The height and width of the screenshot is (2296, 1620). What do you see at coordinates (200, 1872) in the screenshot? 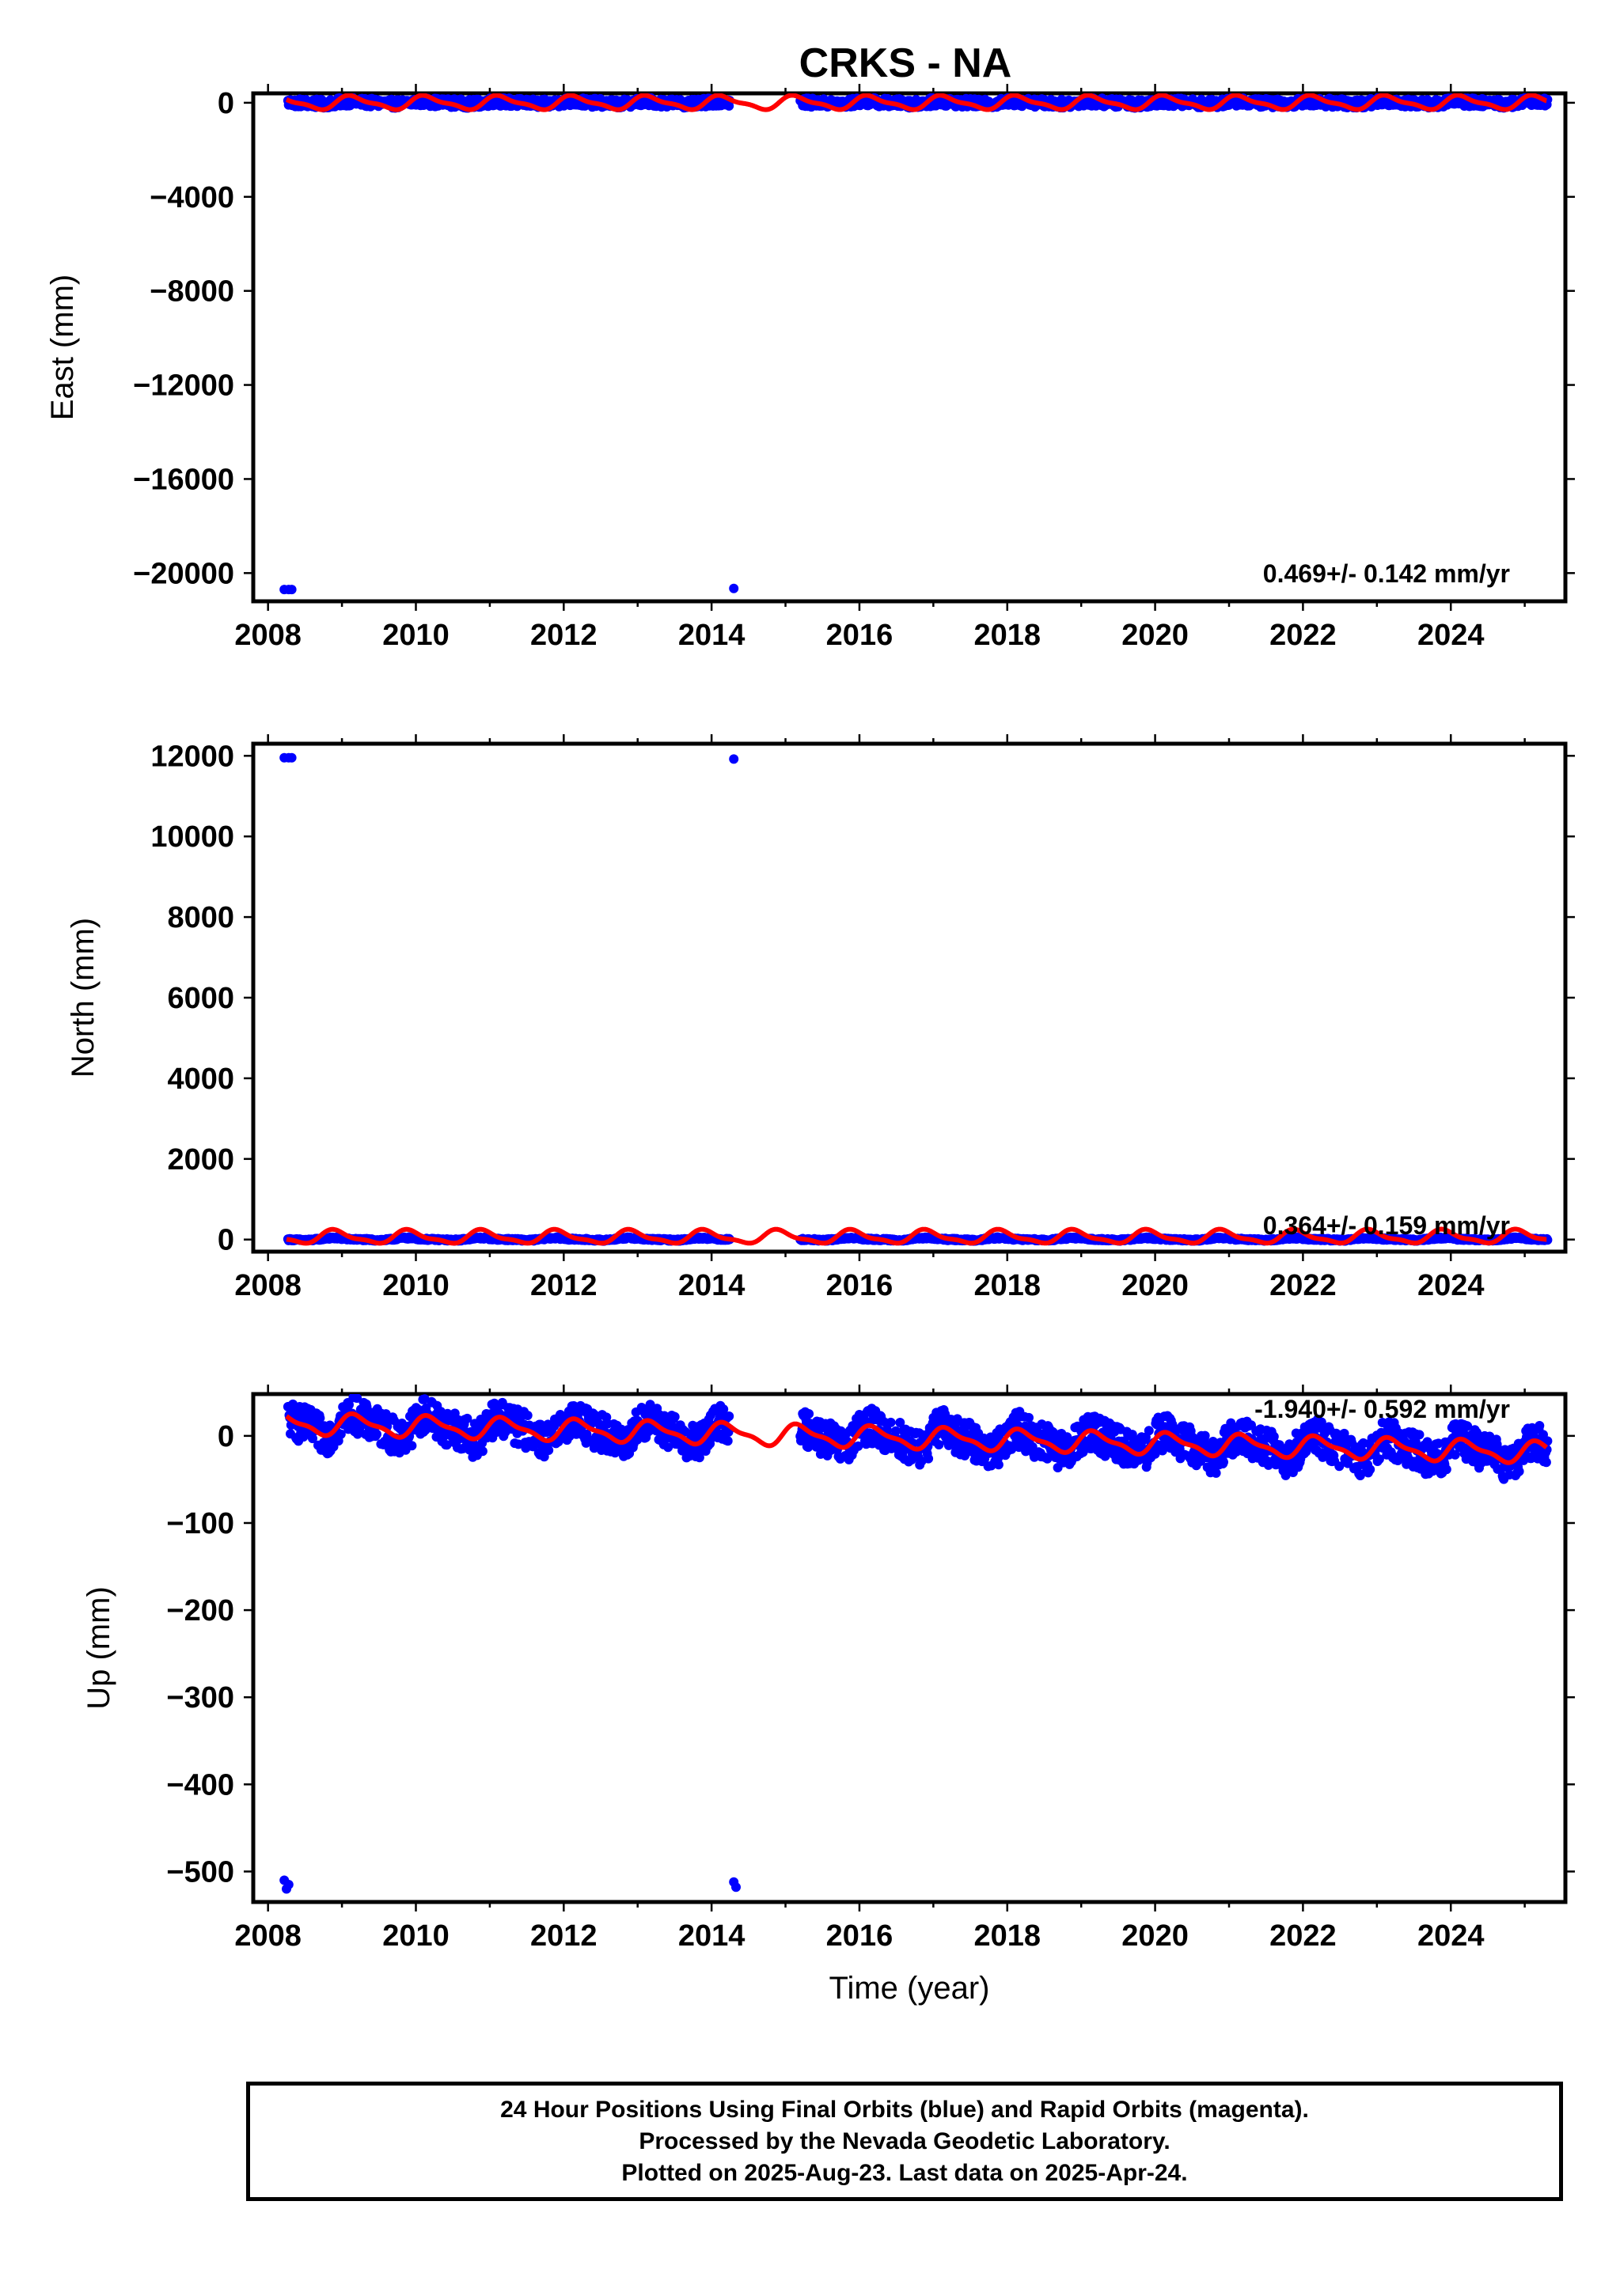
I see `y-tick-label: −500` at bounding box center [200, 1872].